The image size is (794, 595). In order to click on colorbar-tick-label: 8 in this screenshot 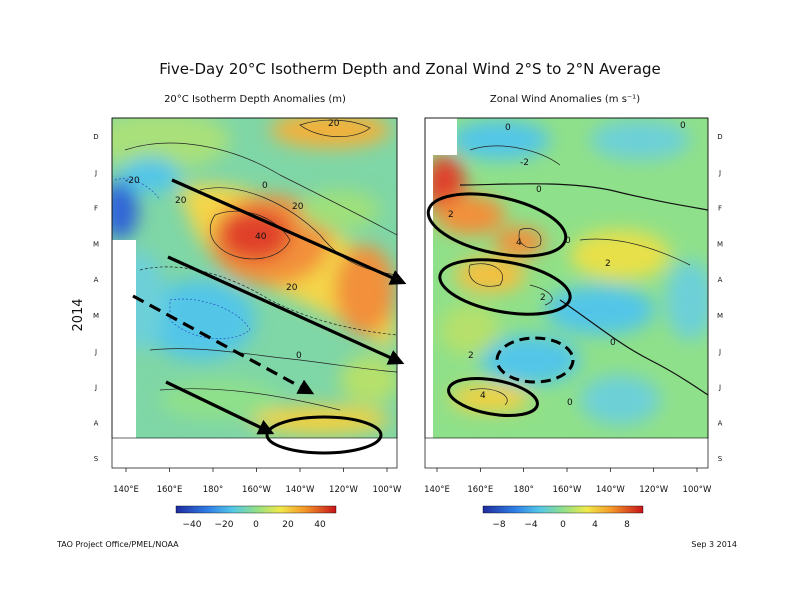, I will do `click(627, 525)`.